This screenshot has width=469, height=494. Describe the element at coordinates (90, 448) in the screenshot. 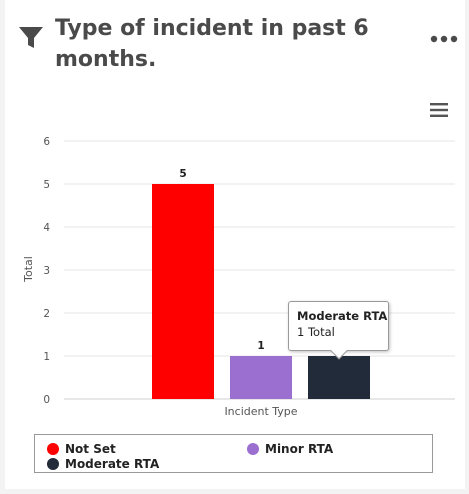

I see `legend-label: Not Set` at that location.